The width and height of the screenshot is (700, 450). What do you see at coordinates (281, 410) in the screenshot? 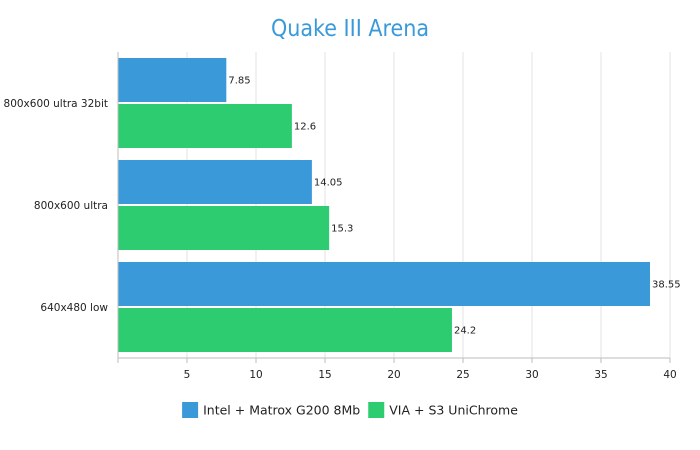
I see `legend-label: Intel + Matrox G200 8Mb` at bounding box center [281, 410].